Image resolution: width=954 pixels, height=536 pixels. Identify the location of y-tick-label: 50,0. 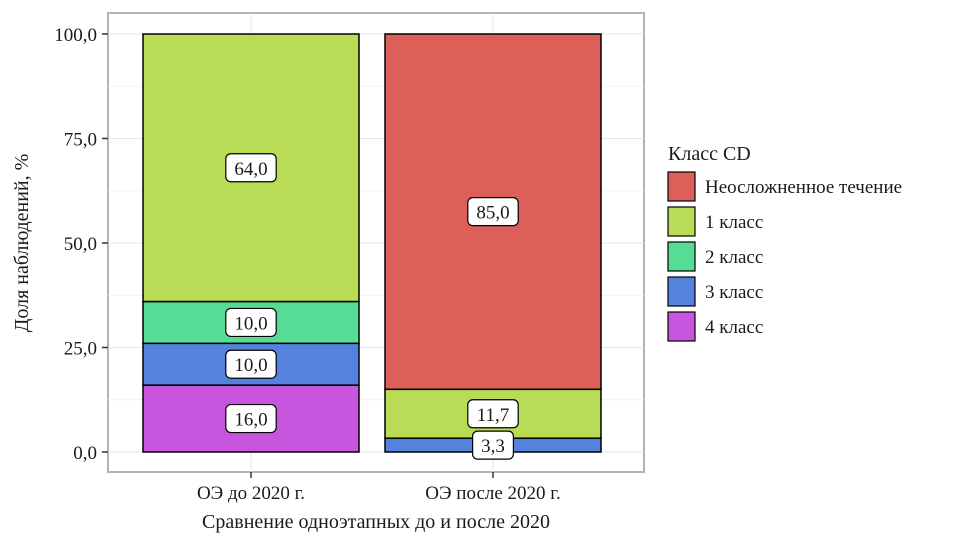
(80, 244).